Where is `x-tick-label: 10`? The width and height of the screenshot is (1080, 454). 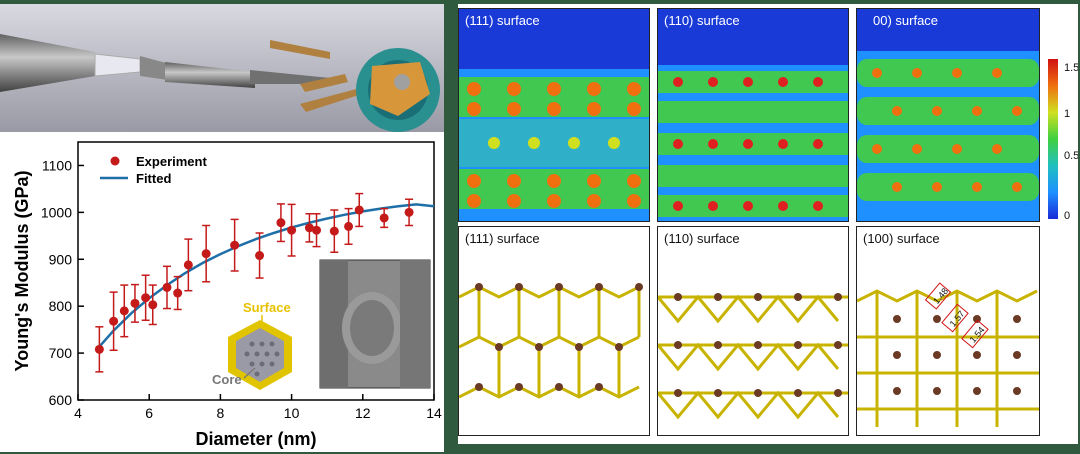
x-tick-label: 10 is located at coordinates (292, 413).